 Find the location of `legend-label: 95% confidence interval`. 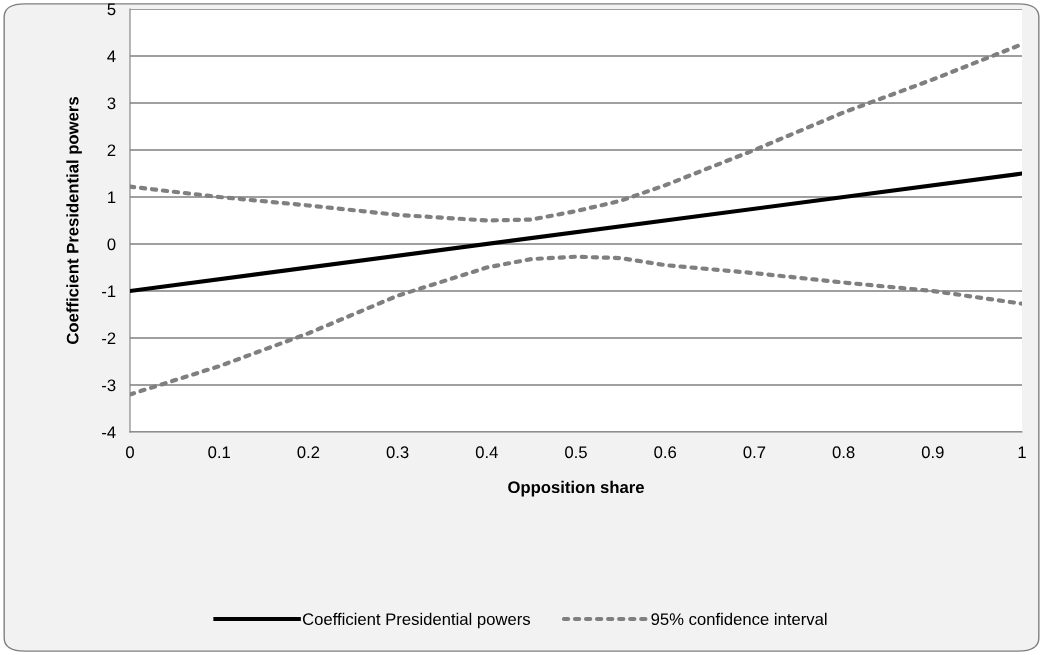

legend-label: 95% confidence interval is located at coordinates (739, 619).